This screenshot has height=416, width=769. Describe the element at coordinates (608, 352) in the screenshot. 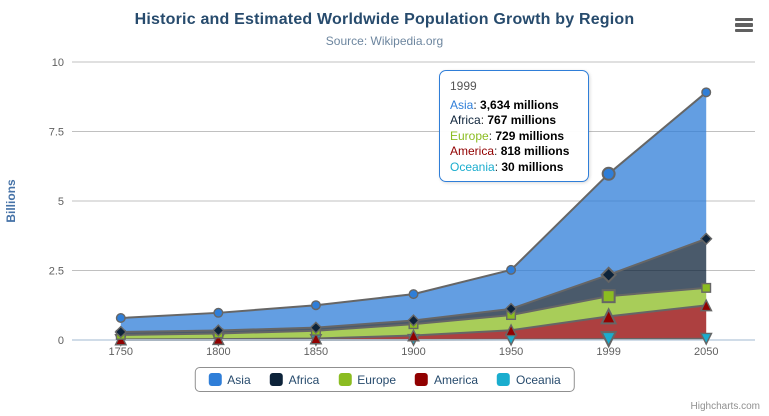

I see `x-tick-label: 1999` at that location.